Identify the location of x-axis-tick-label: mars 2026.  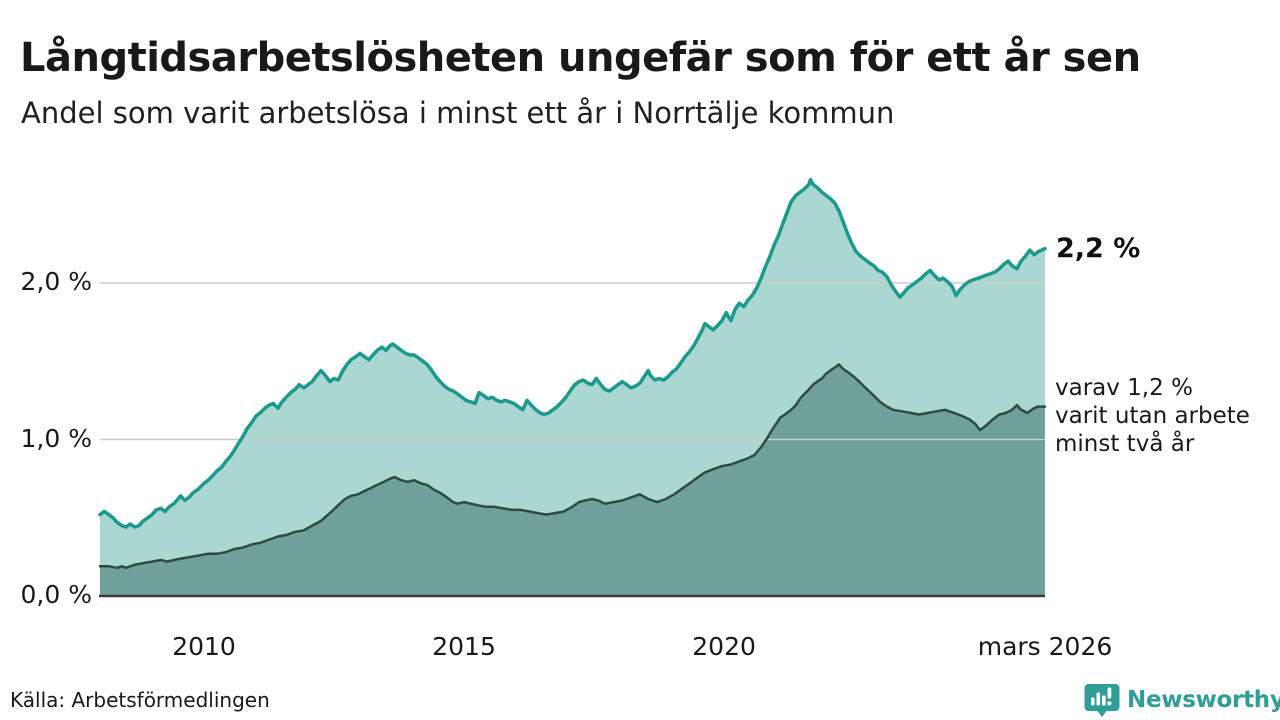
(1045, 646).